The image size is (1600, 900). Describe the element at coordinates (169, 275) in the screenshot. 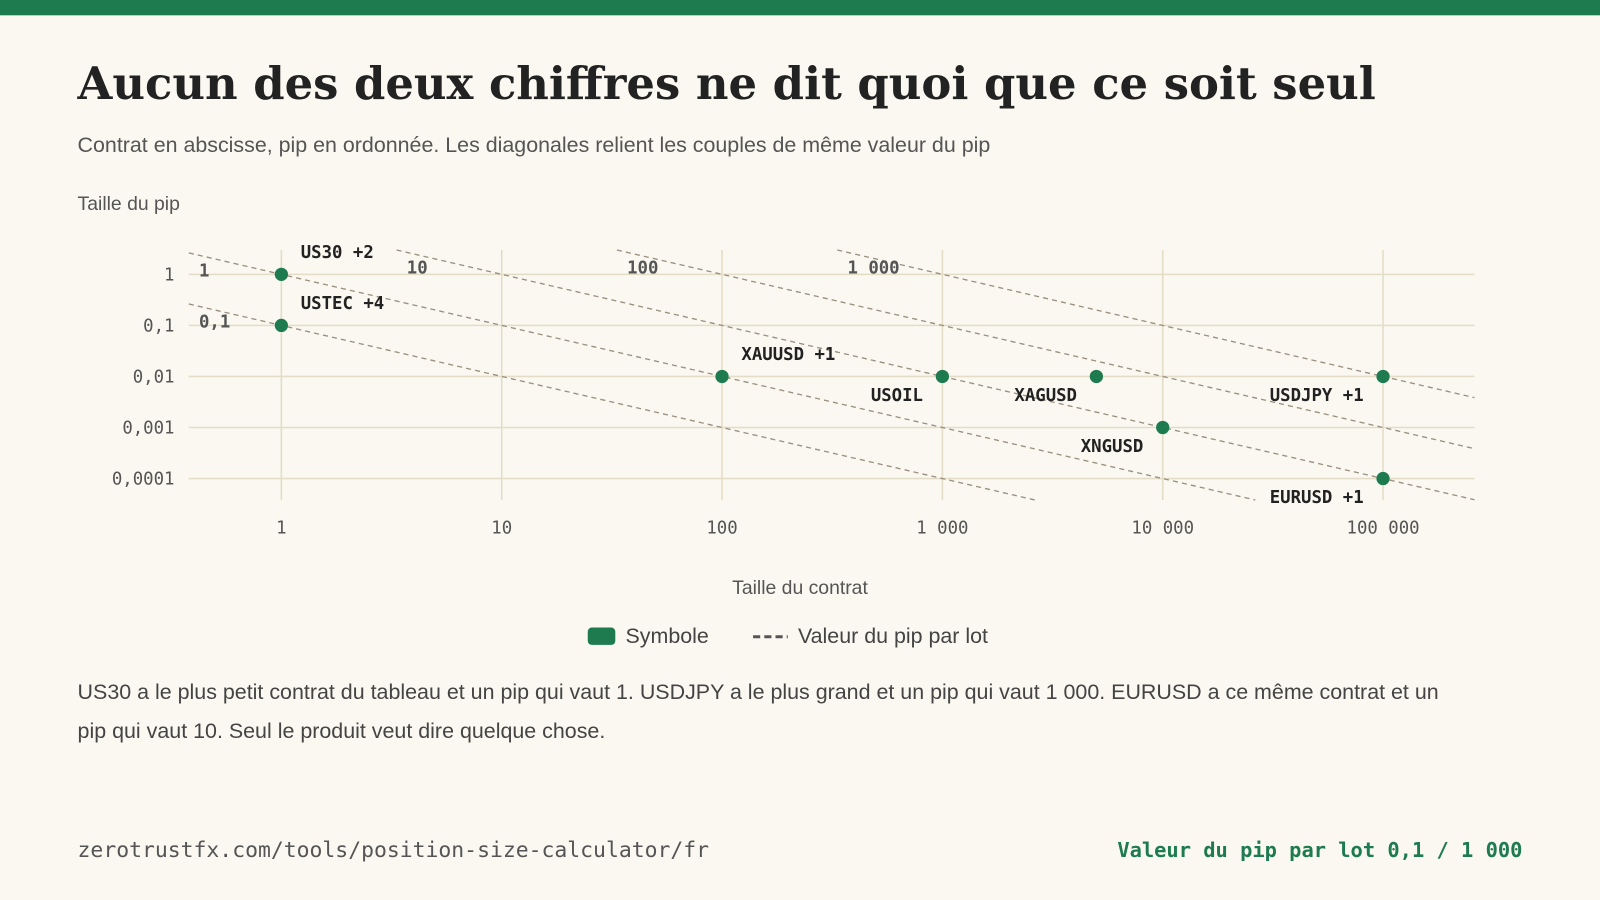

I see `y-tick-label: 1` at that location.